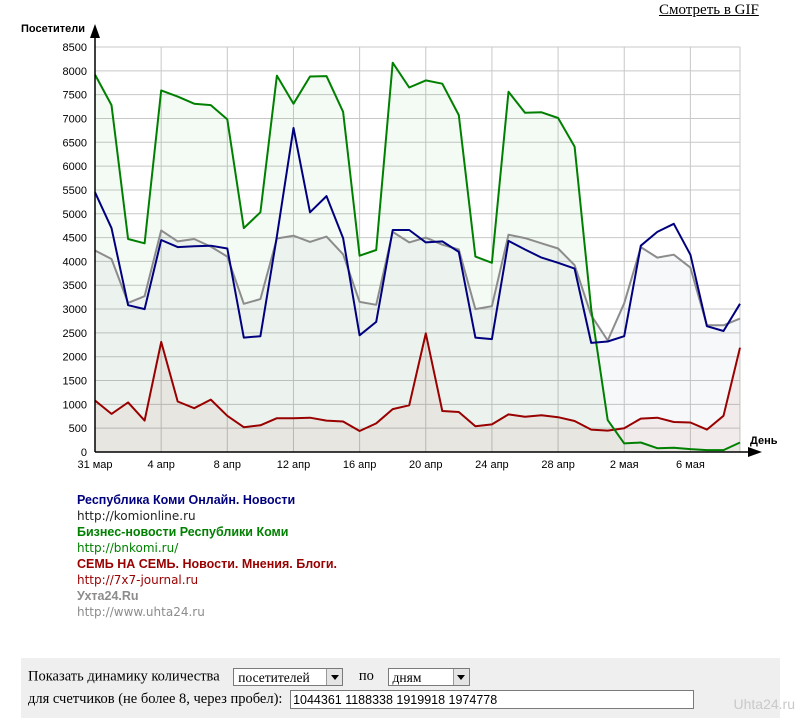 Image resolution: width=807 pixels, height=718 pixels. I want to click on y-tick-label: 4000, so click(75, 262).